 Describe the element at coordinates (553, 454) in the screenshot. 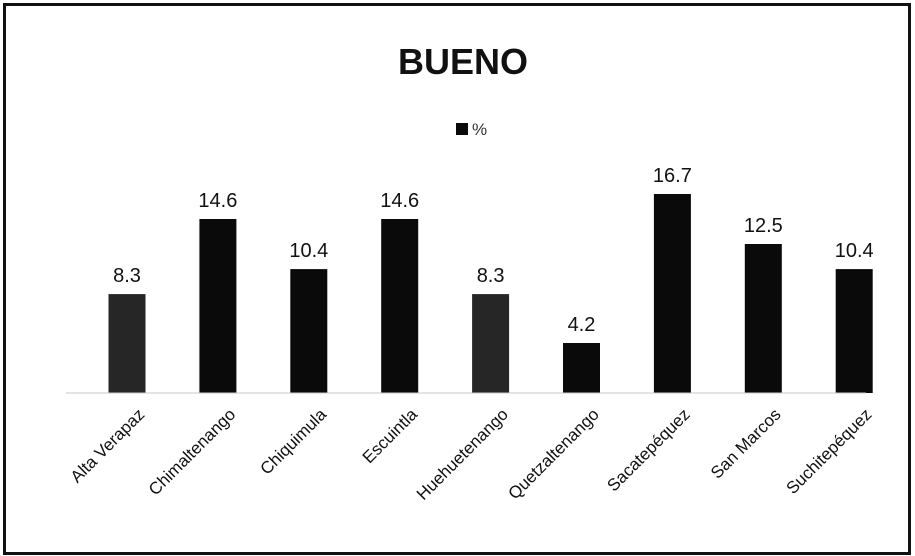

I see `category-label: Quetzaltenango` at that location.